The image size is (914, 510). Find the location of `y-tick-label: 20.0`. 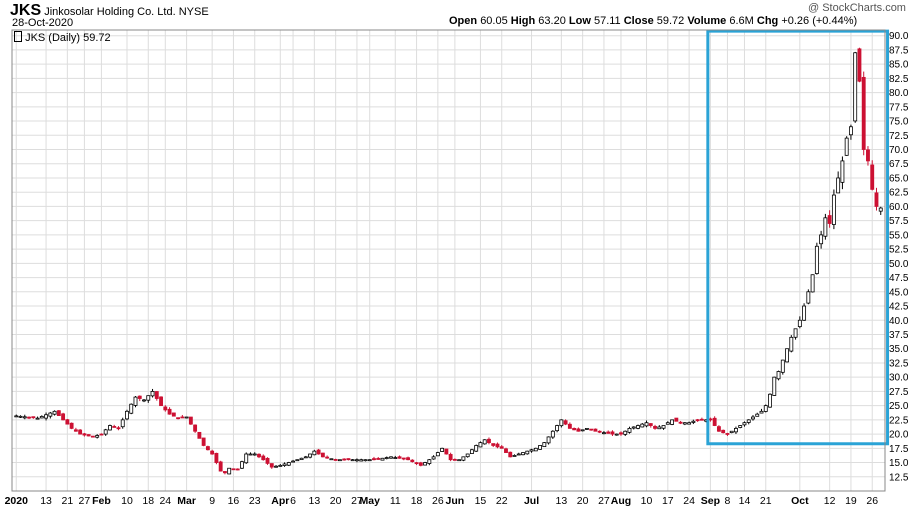

y-tick-label: 20.0 is located at coordinates (899, 435).